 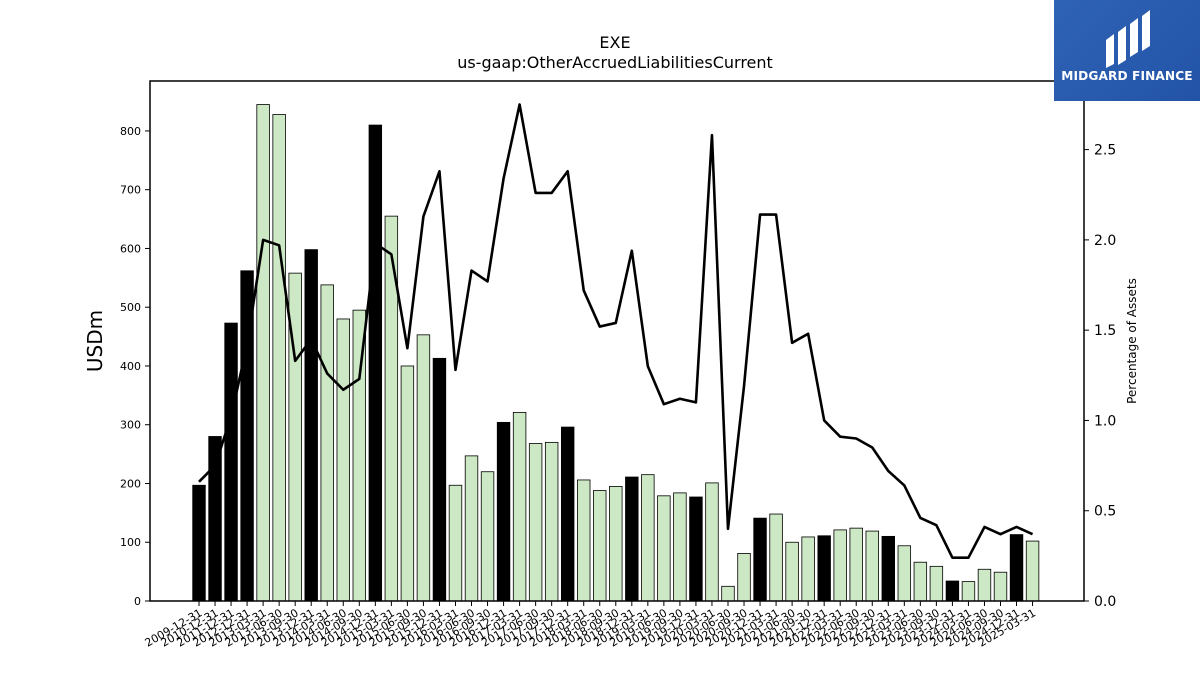 What do you see at coordinates (615, 62) in the screenshot?
I see `chart-subtitle: us-gaap:OtherAccruedLiabilitiesCurrent` at bounding box center [615, 62].